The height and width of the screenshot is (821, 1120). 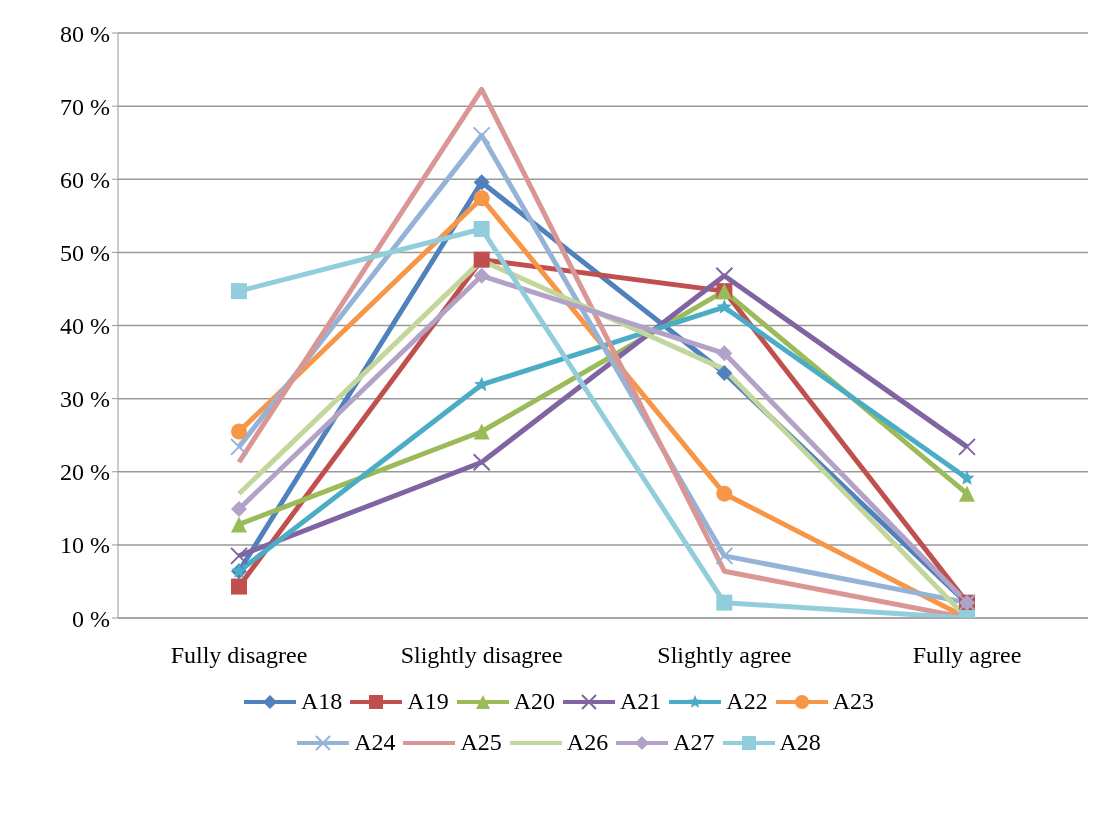 I want to click on legend-label: A27, so click(x=694, y=742).